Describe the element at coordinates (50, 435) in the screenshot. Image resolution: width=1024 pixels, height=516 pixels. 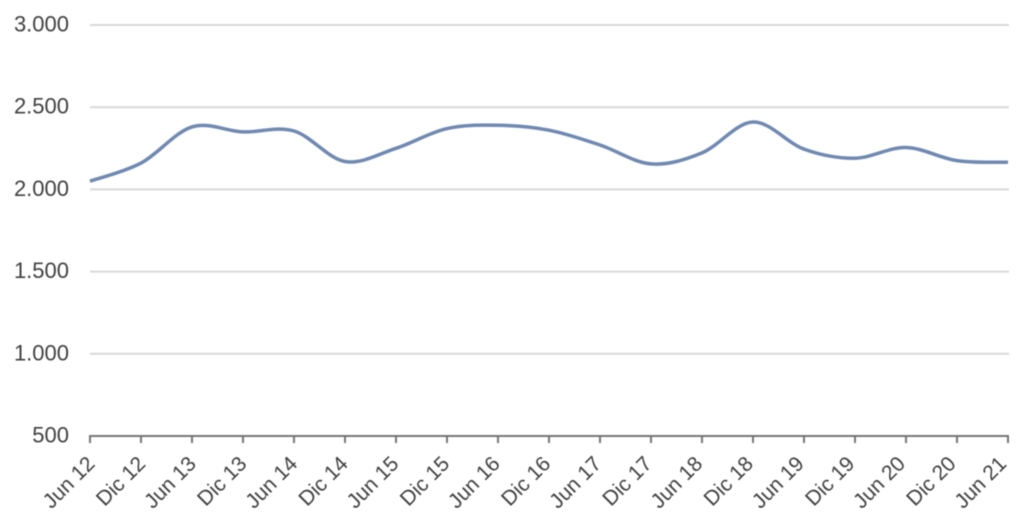
I see `svg-text: 500` at that location.